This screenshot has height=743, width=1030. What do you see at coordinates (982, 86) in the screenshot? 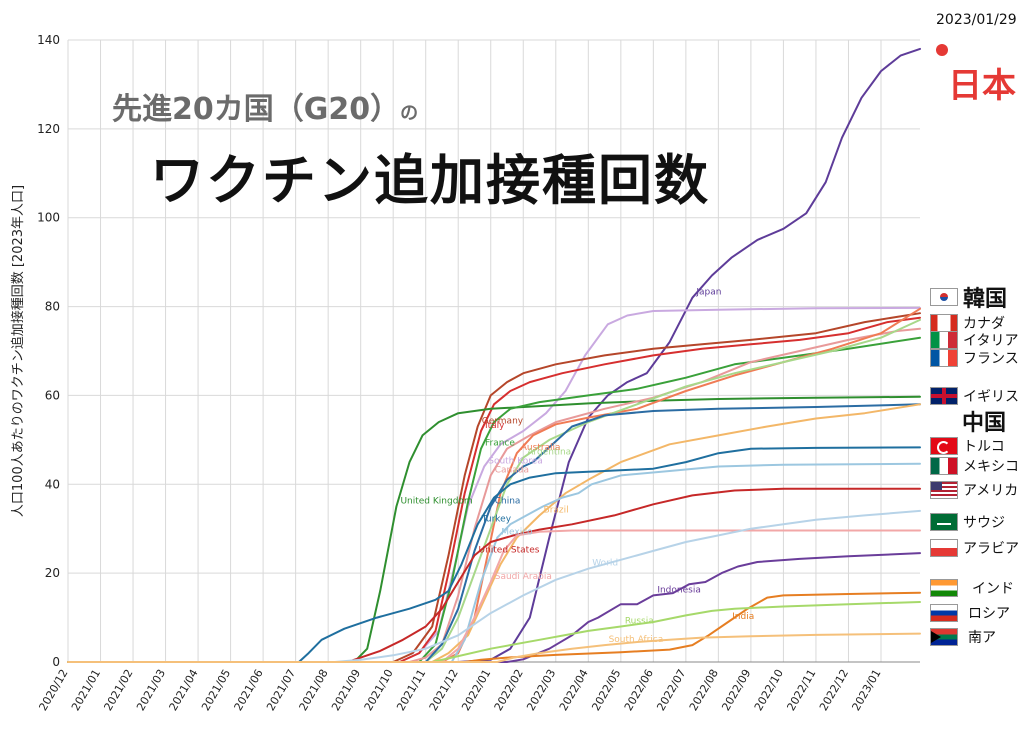
I see `japan-highlight-label: 日本` at bounding box center [982, 86].